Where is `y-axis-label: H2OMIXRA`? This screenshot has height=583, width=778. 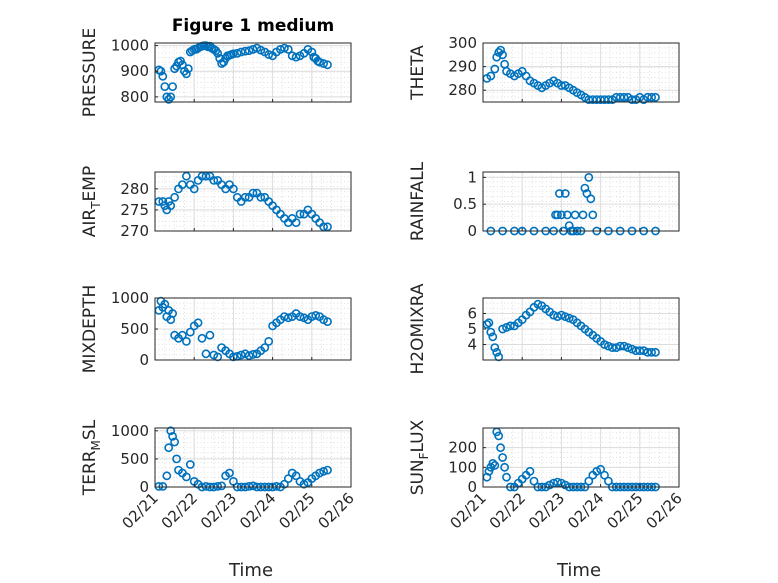 y-axis-label: H2OMIXRA is located at coordinates (418, 328).